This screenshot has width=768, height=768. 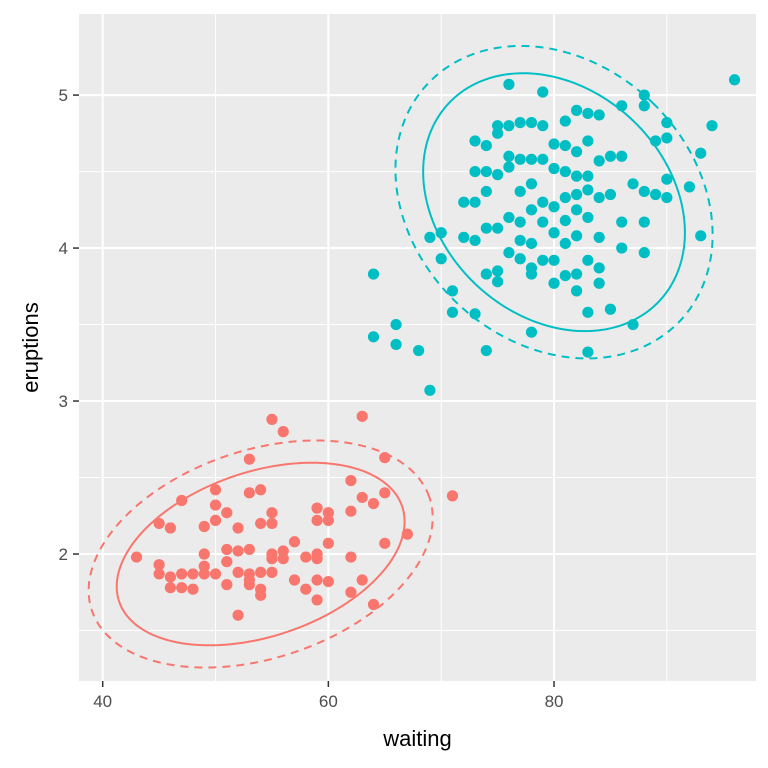 I want to click on x-tick-label: 80, so click(x=554, y=701).